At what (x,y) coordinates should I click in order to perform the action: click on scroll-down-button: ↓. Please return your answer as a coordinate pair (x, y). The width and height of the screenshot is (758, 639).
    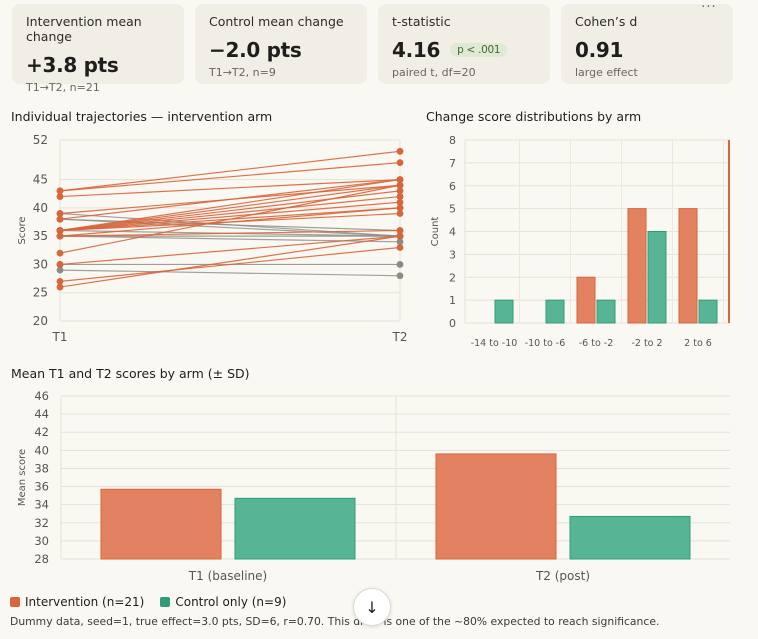
    Looking at the image, I should click on (372, 607).